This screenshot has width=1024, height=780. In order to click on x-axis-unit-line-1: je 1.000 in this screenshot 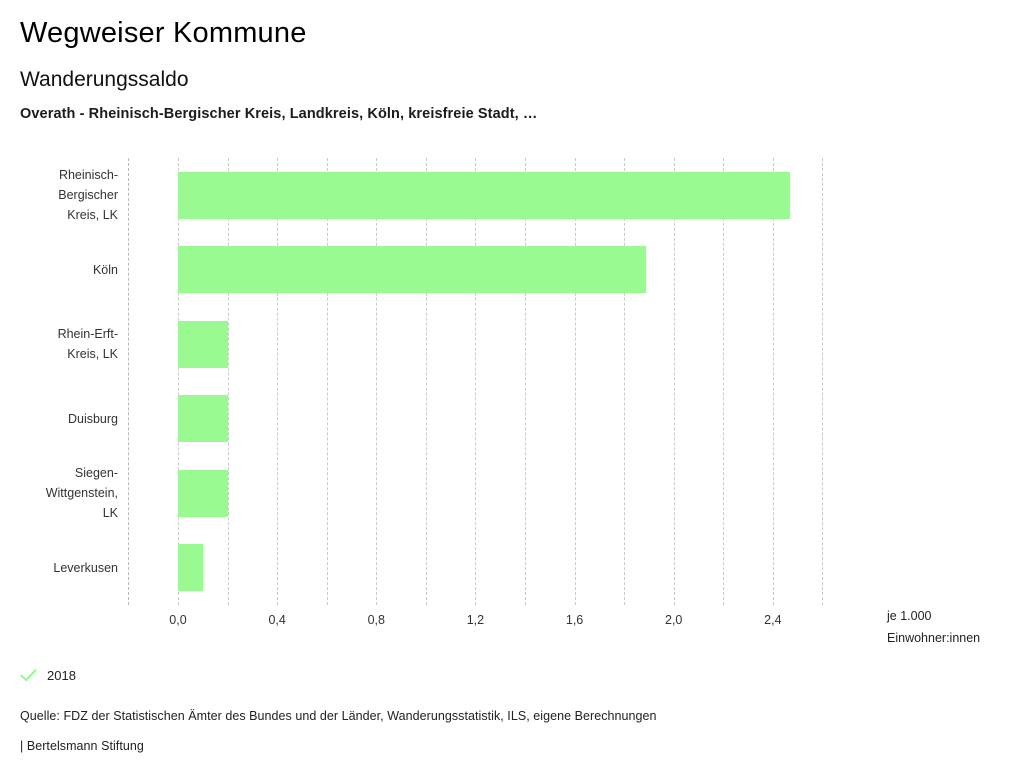, I will do `click(909, 616)`.